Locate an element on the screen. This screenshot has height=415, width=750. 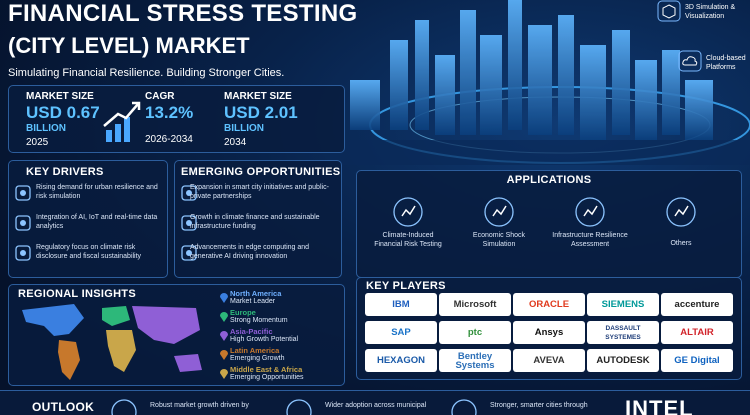
cube-icon is located at coordinates (669, 11).